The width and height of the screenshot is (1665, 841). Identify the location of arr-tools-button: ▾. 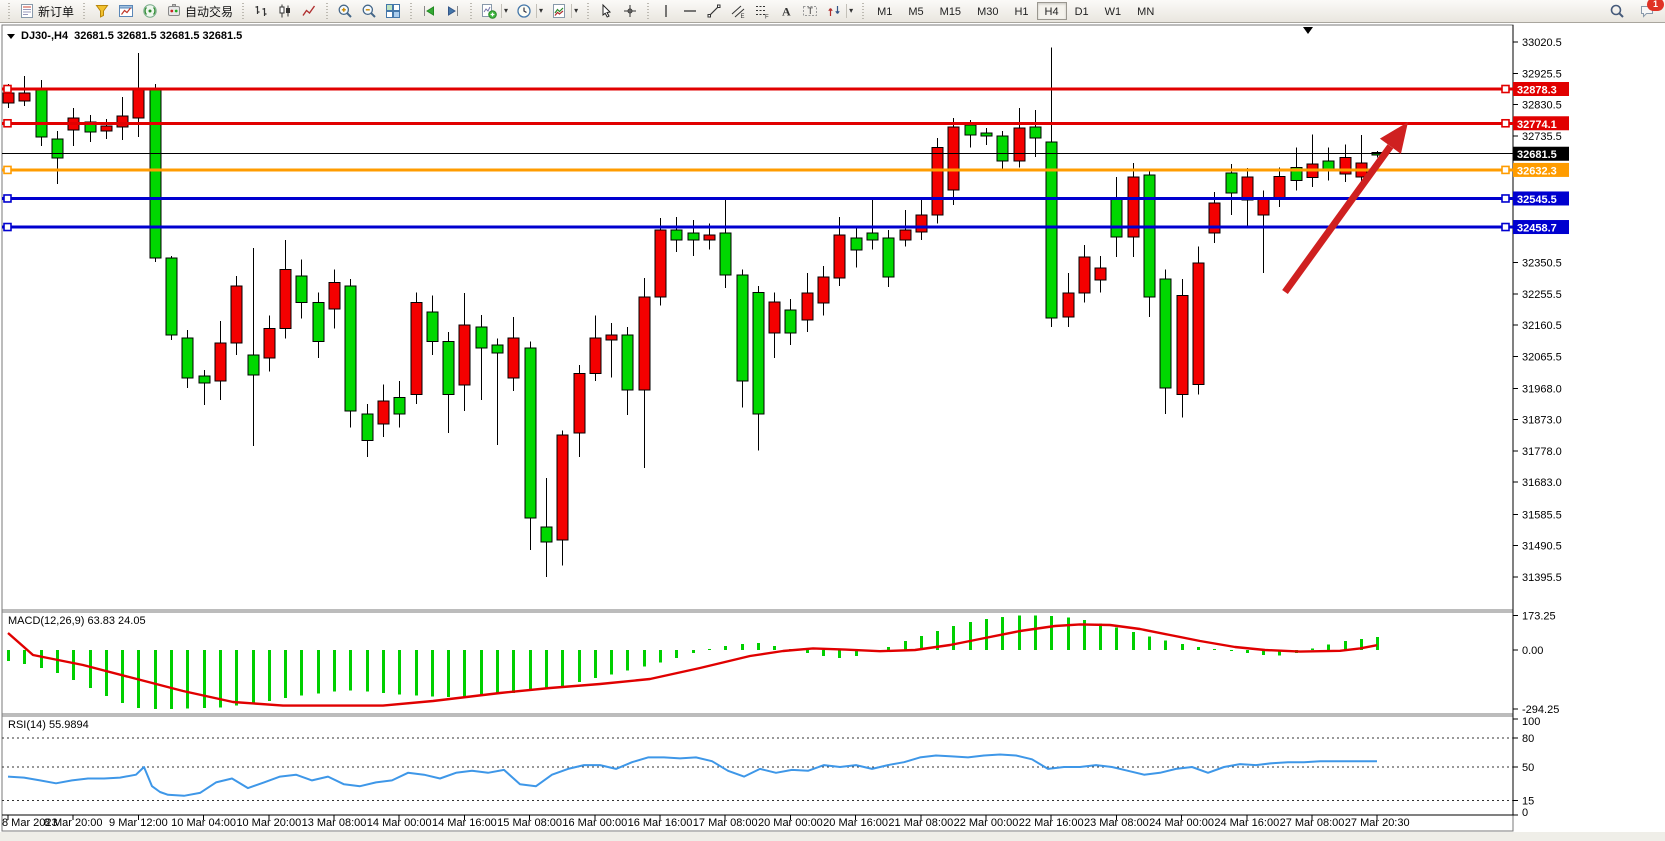
(839, 11).